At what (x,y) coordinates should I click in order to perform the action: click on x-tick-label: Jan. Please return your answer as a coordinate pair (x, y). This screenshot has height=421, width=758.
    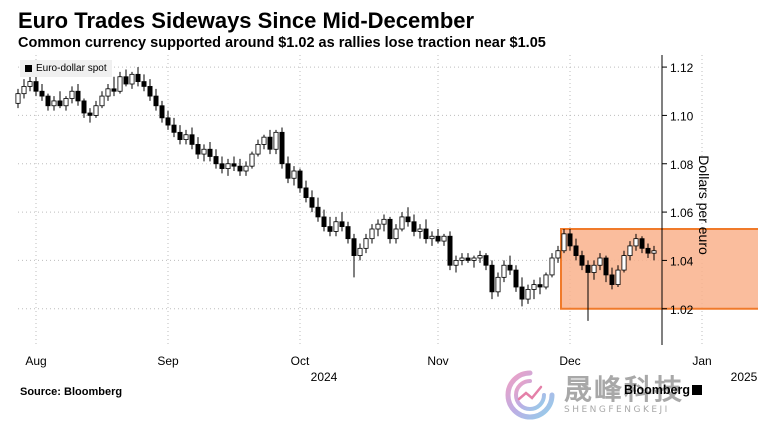
    Looking at the image, I should click on (701, 361).